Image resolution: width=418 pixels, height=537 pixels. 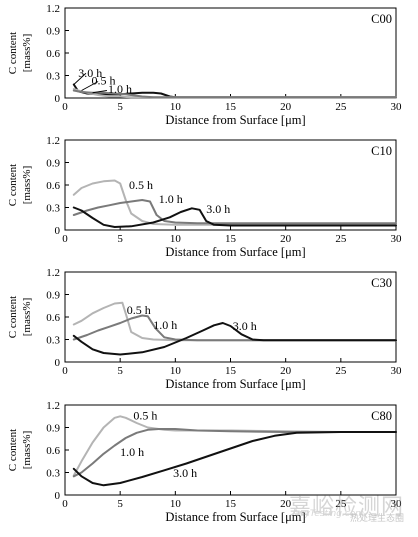 I want to click on watermark-main-text: 嘉峪检测网, so click(x=346, y=507).